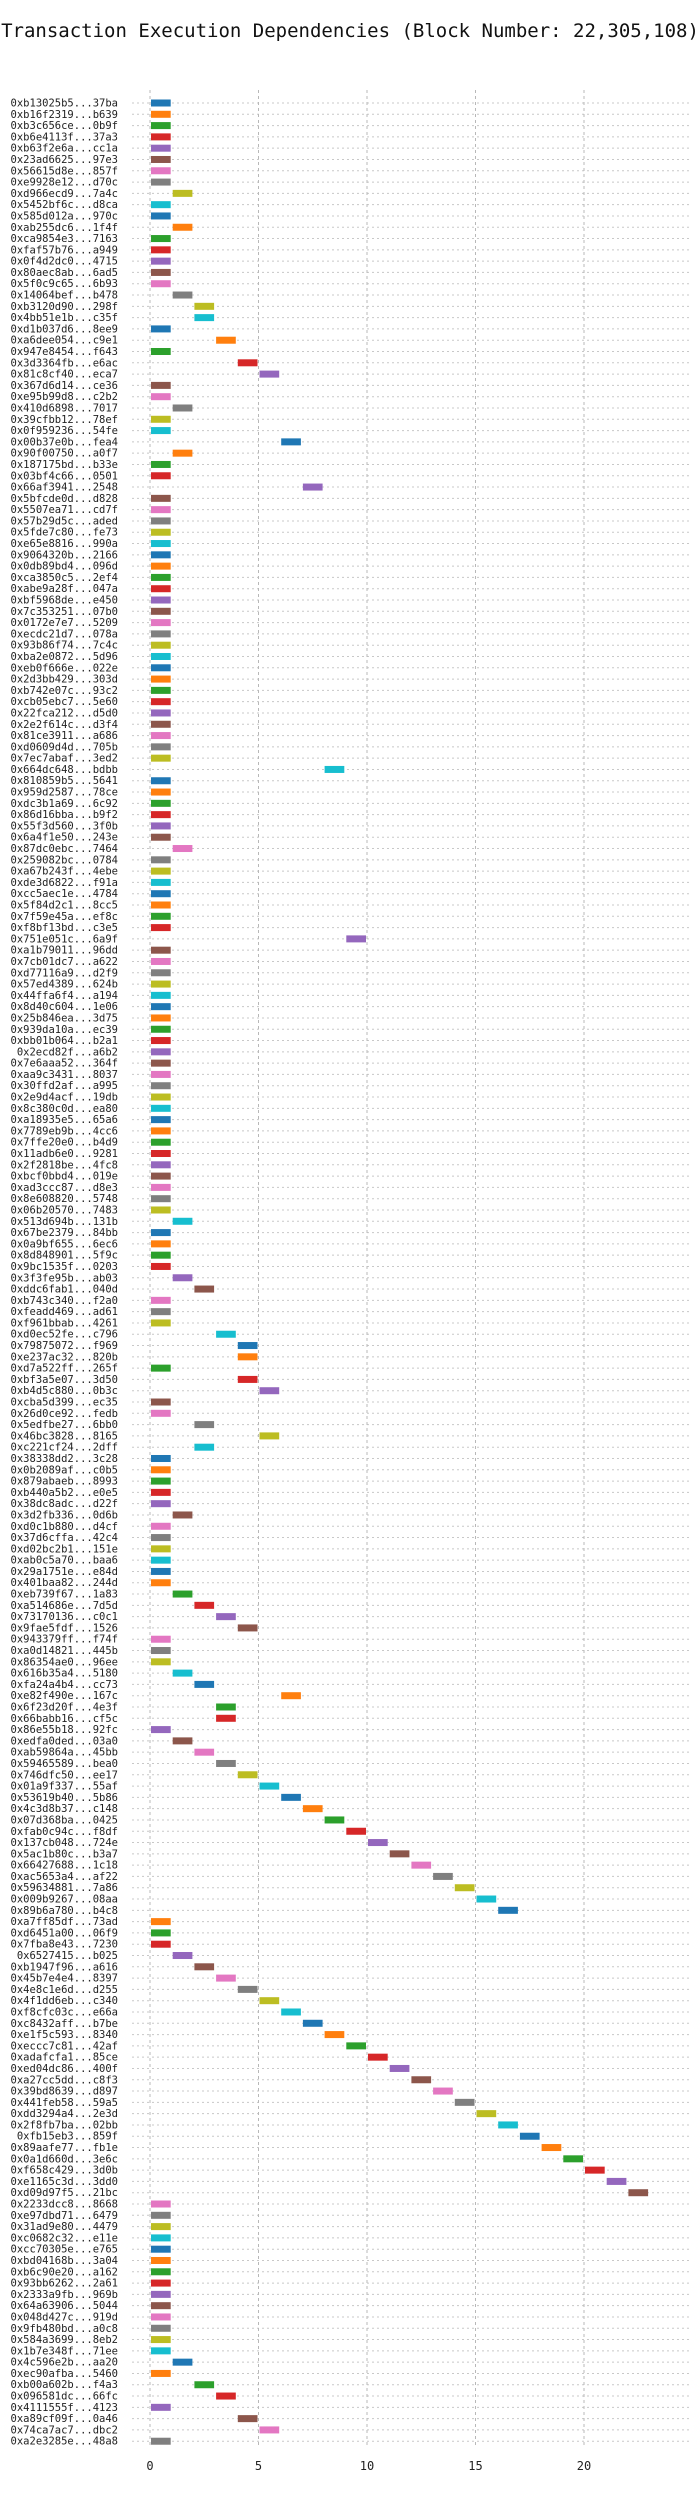  I want to click on transaction-label: 0xa6dee054...c9e1, so click(64, 341).